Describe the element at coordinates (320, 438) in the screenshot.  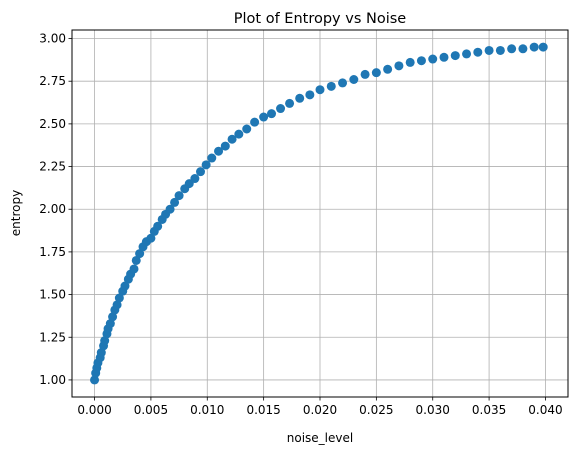
I see `x-axis-label: noise_level` at that location.